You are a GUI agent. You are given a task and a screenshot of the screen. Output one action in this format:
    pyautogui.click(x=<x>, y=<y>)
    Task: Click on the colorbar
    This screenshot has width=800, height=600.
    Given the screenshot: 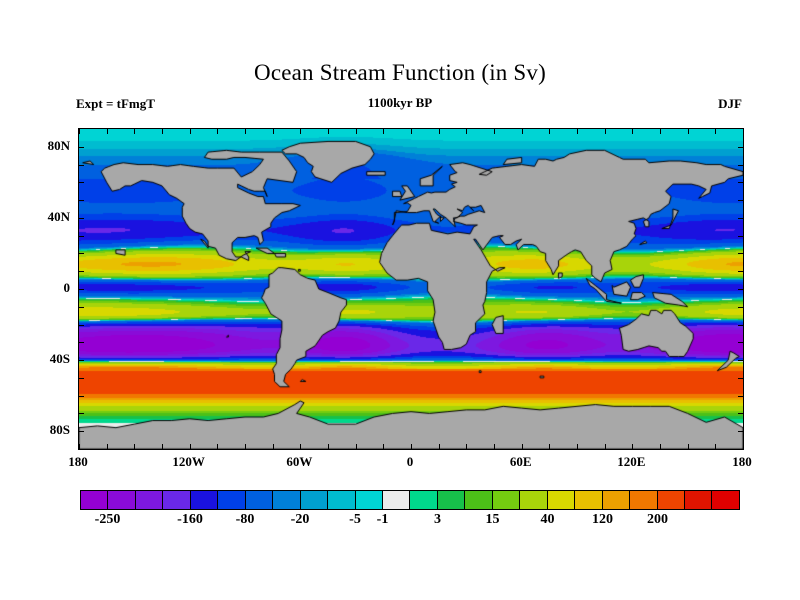 What is the action you would take?
    pyautogui.click(x=410, y=500)
    